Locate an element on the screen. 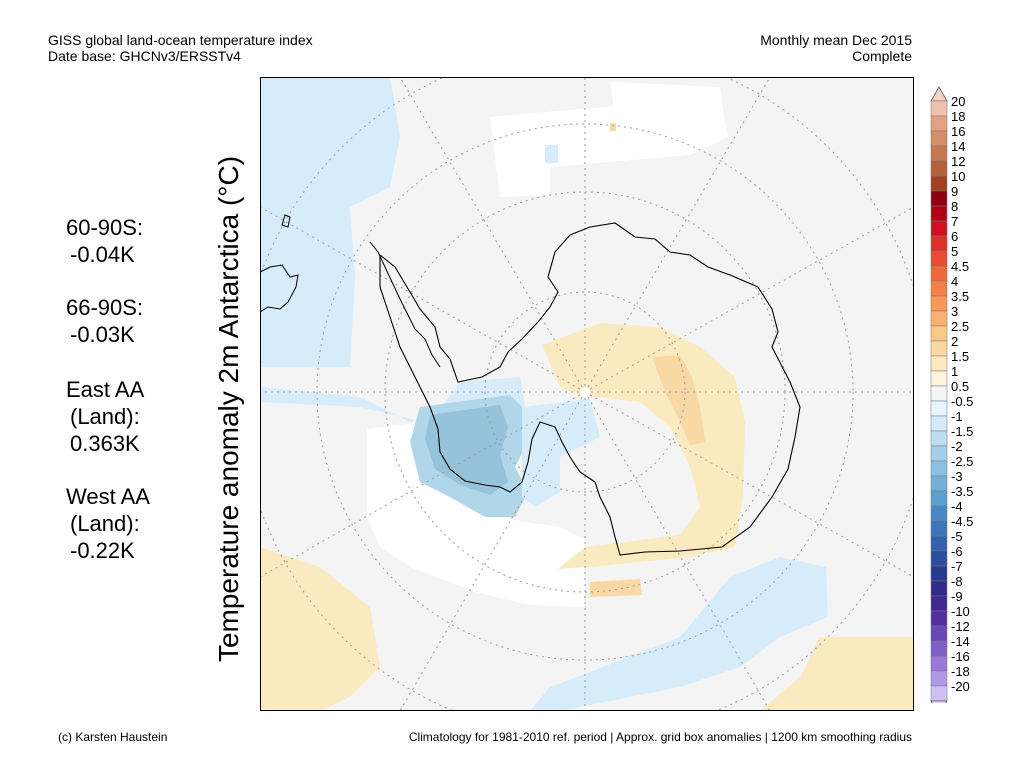 The width and height of the screenshot is (1024, 768). stat-value: -0.03K is located at coordinates (102, 334).